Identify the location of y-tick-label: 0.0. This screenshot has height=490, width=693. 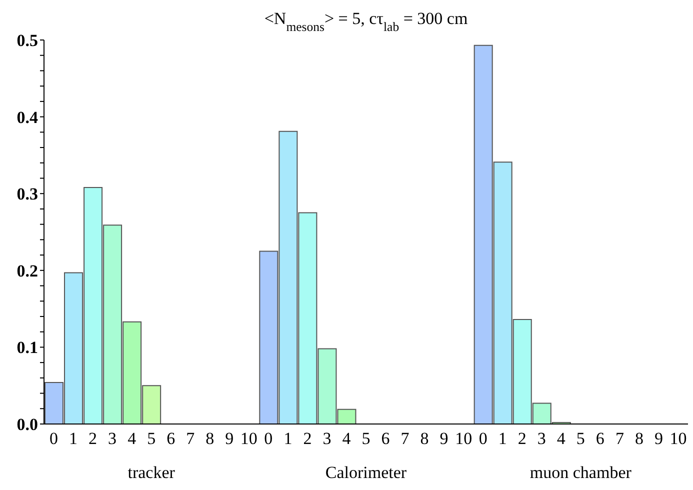
(27, 424).